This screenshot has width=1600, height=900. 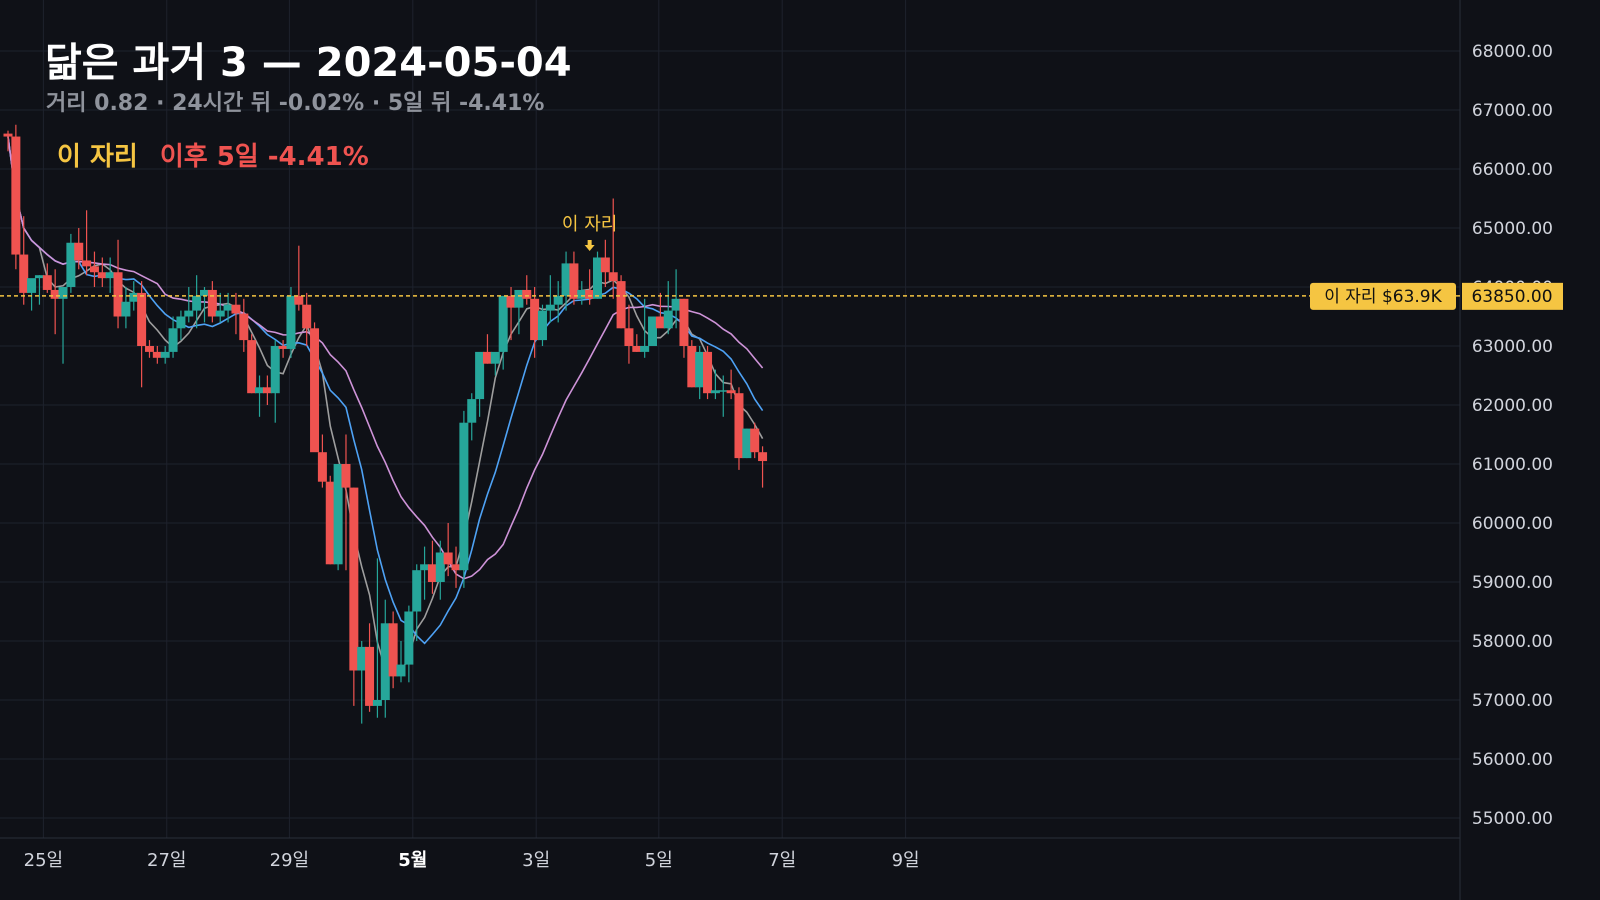 I want to click on y-tick-label: 66000.00, so click(x=1512, y=170).